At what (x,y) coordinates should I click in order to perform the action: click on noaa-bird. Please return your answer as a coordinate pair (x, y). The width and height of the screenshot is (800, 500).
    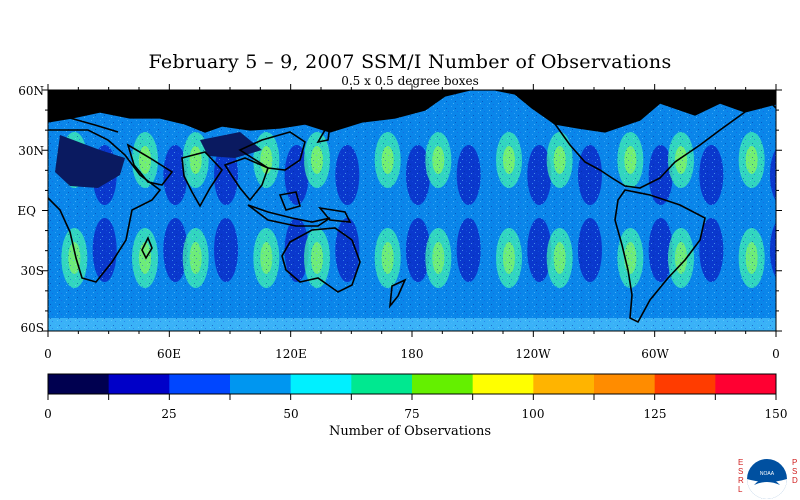
    Looking at the image, I should click on (767, 481).